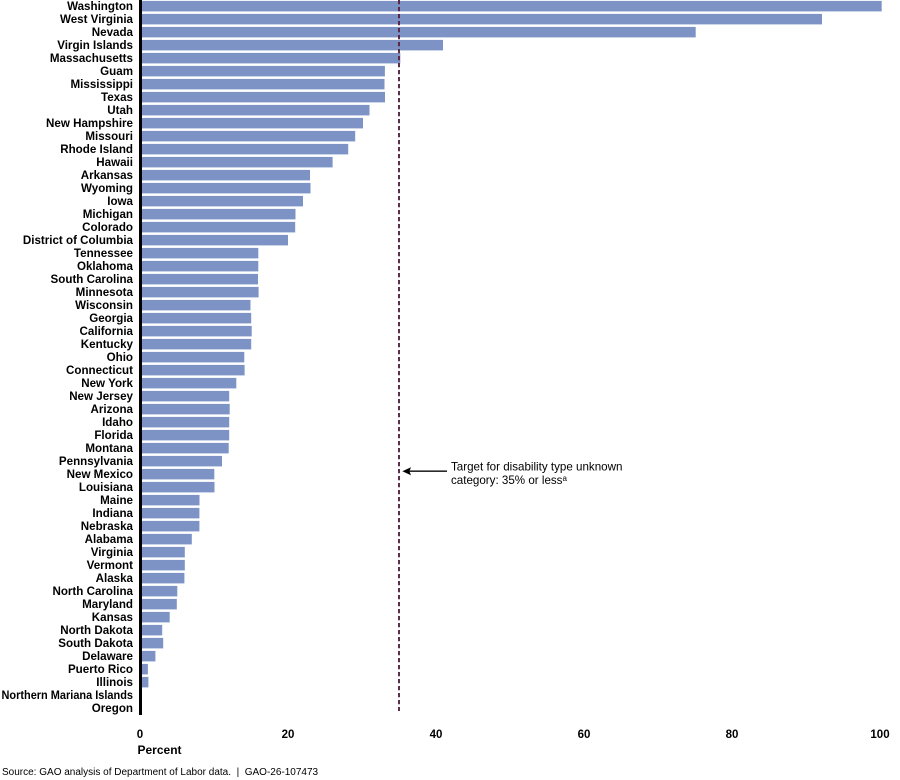 The image size is (900, 780). What do you see at coordinates (110, 565) in the screenshot?
I see `svg-text: Vermont` at bounding box center [110, 565].